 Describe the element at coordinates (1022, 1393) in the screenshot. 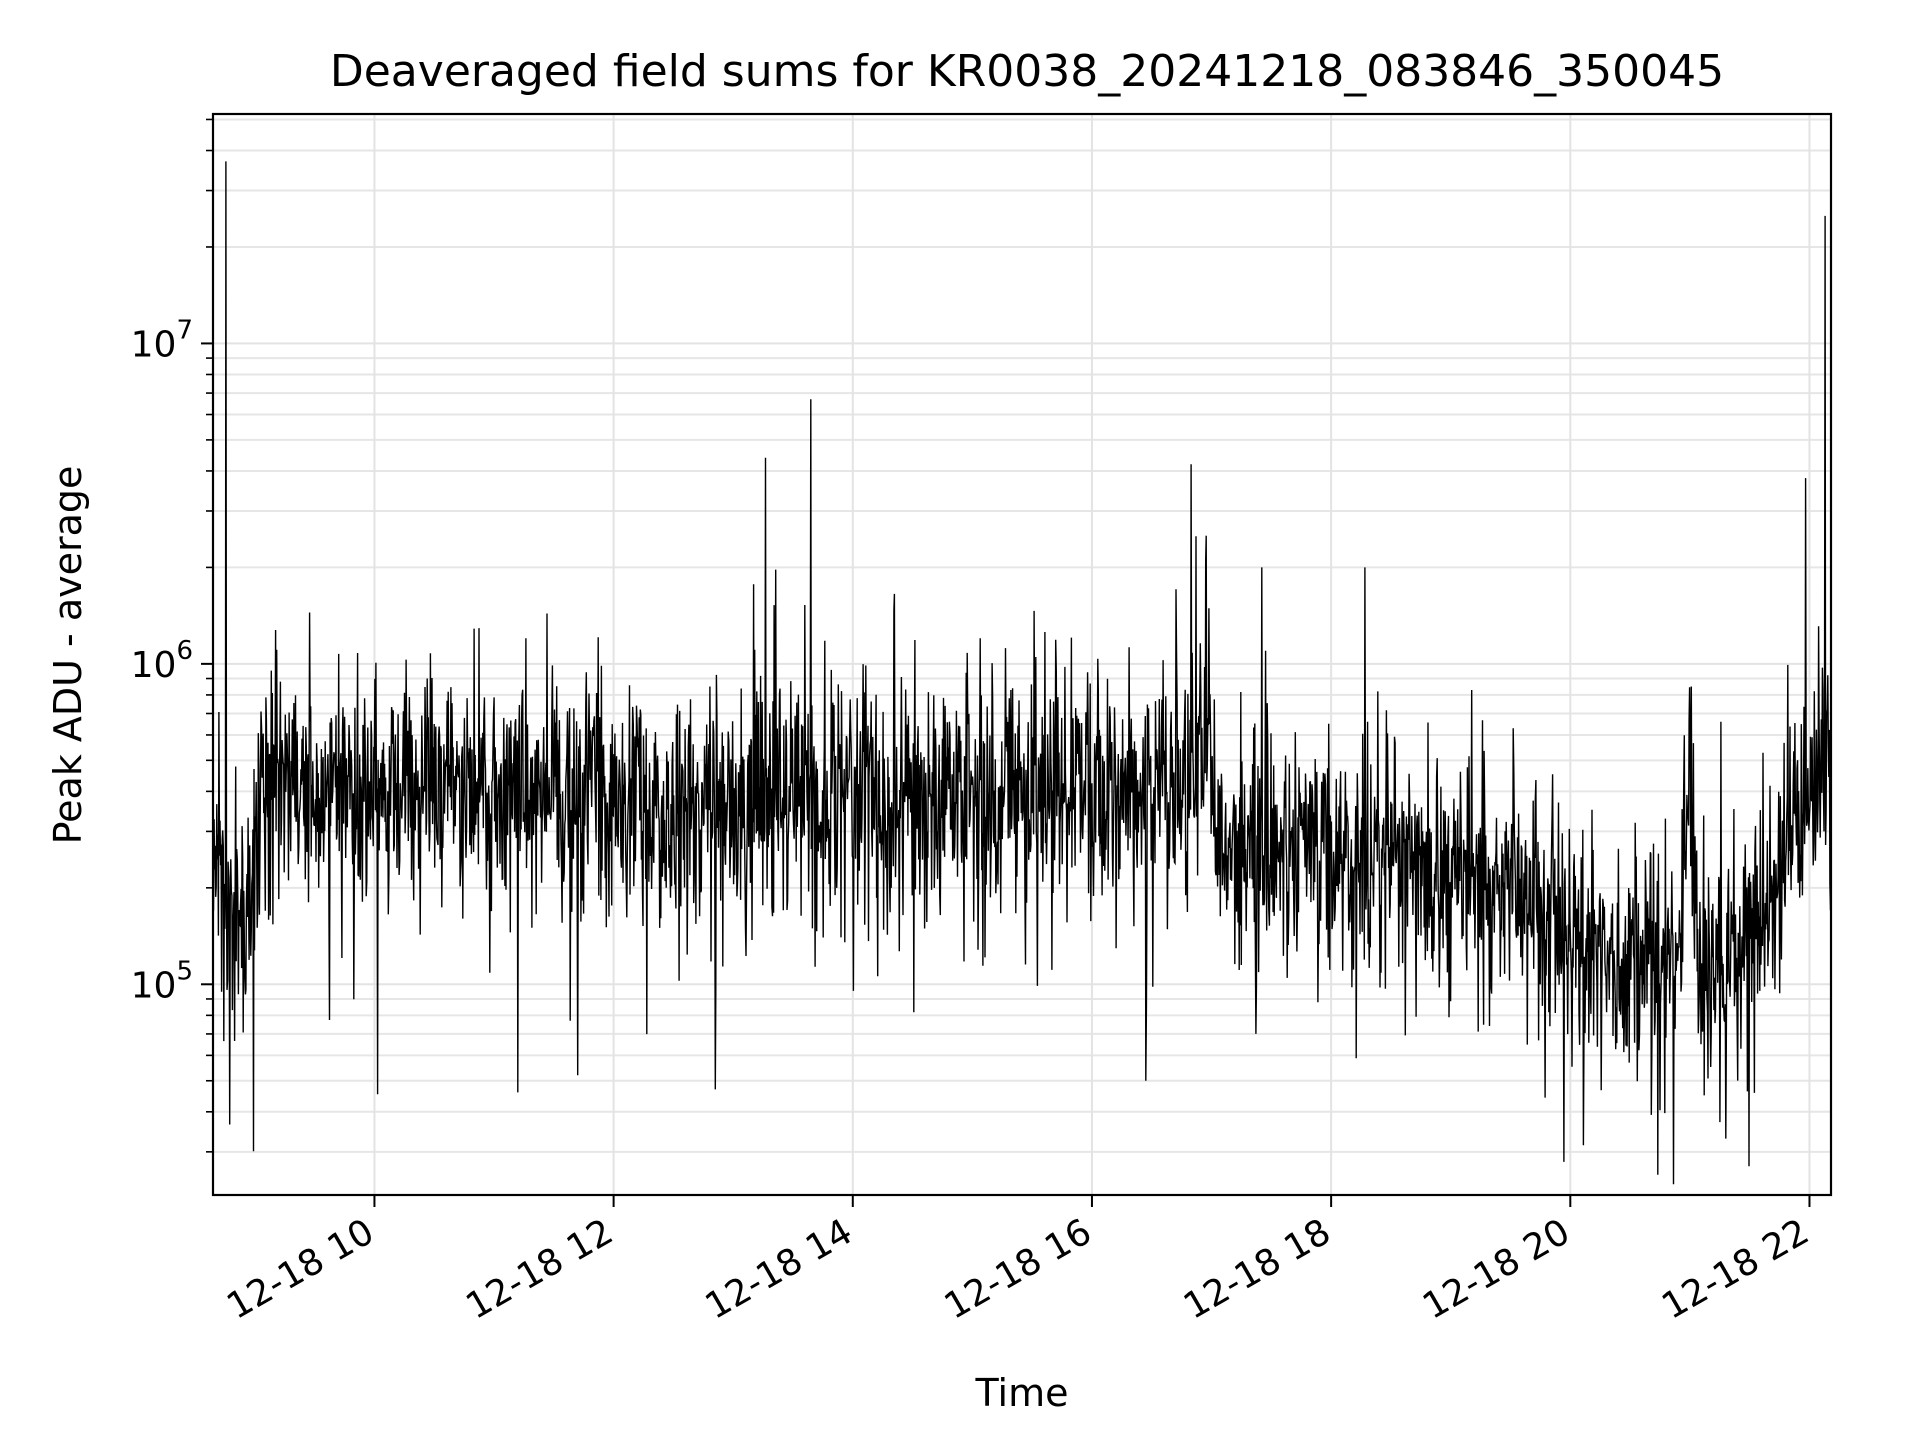

I see `x-axis-label: Time` at that location.